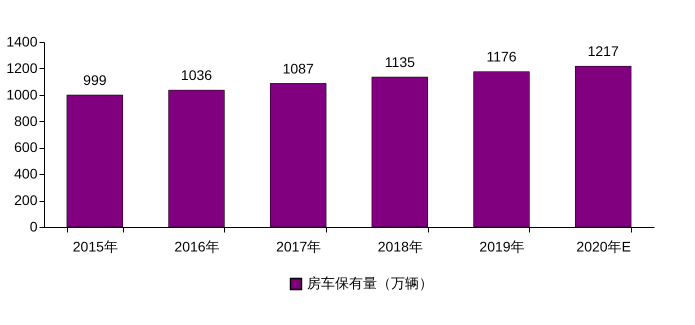  What do you see at coordinates (26, 174) in the screenshot?
I see `y-tick-label: 400` at bounding box center [26, 174].